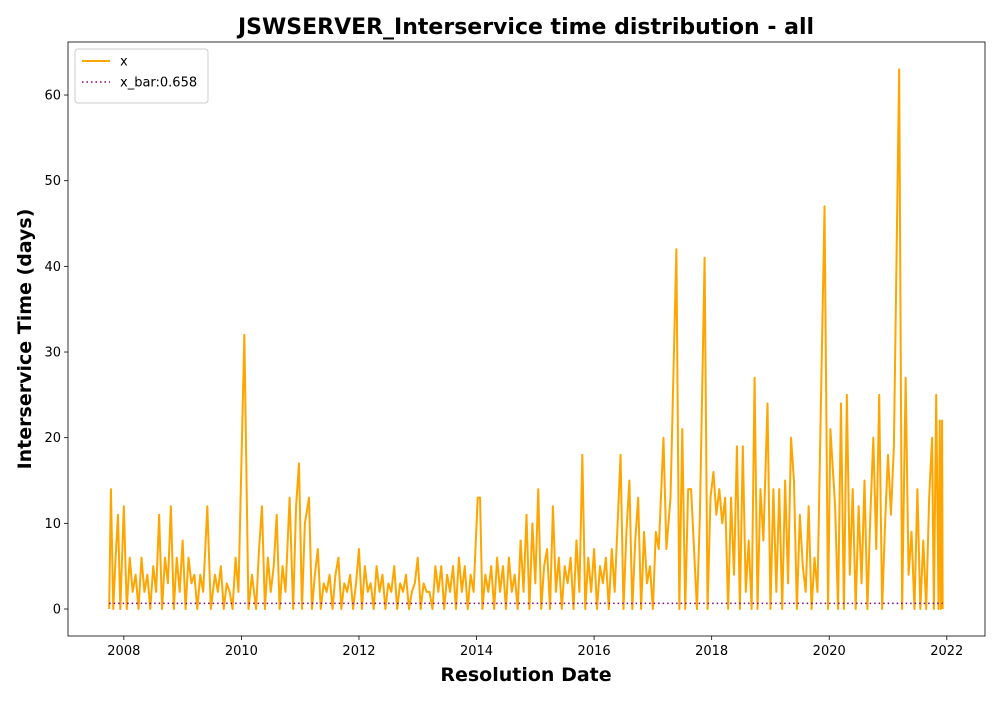  What do you see at coordinates (52, 181) in the screenshot?
I see `y-tick-label: 50` at bounding box center [52, 181].